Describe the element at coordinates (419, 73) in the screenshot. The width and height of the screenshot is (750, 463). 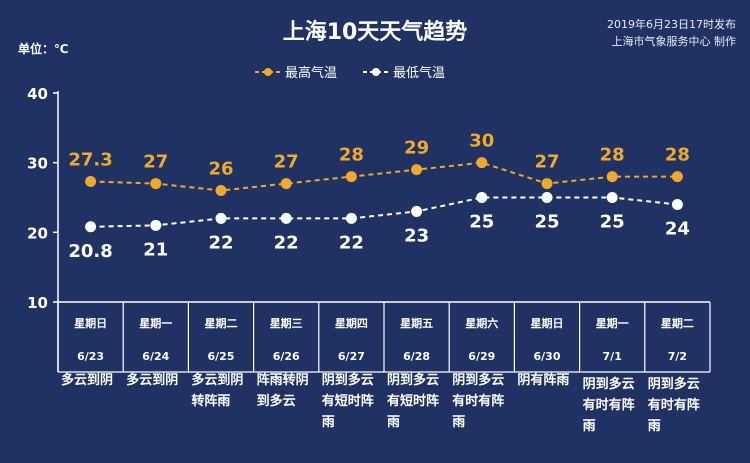
I see `legend-low-label: 最低气温` at that location.